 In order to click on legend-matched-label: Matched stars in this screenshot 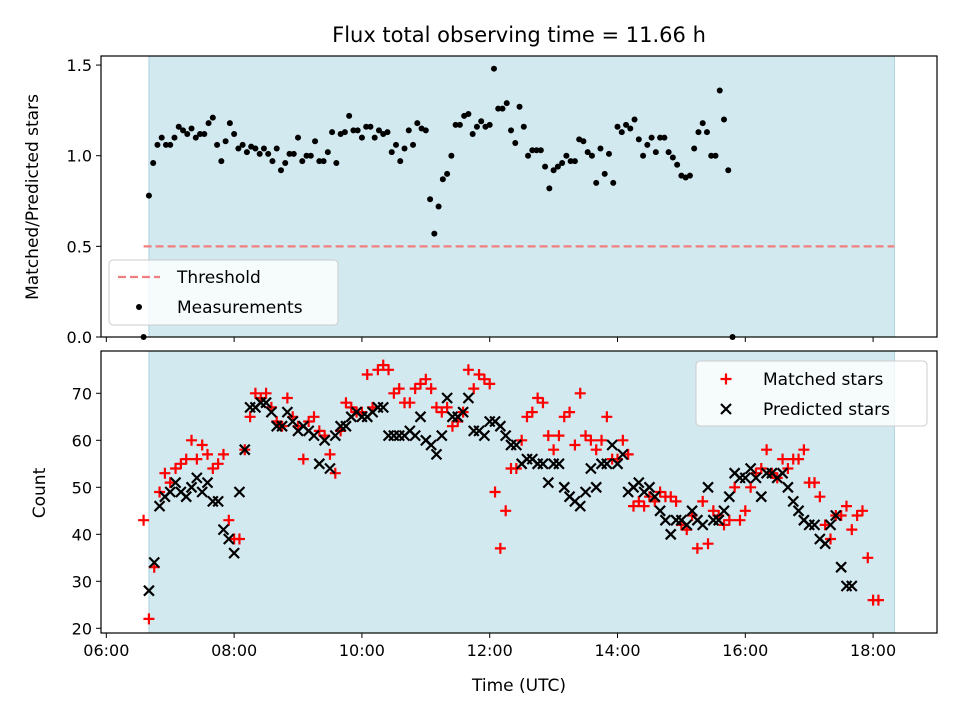, I will do `click(823, 380)`.